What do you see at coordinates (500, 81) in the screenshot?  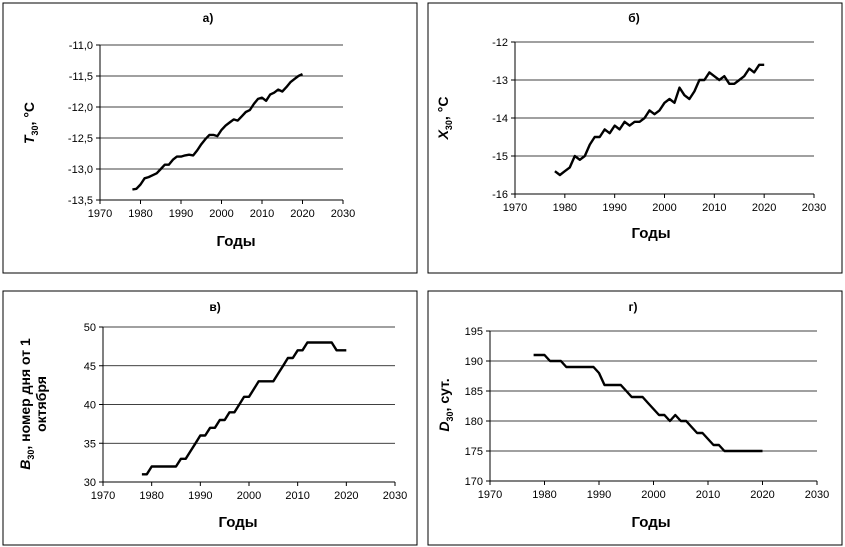 I see `y-tick-label: -13` at bounding box center [500, 81].